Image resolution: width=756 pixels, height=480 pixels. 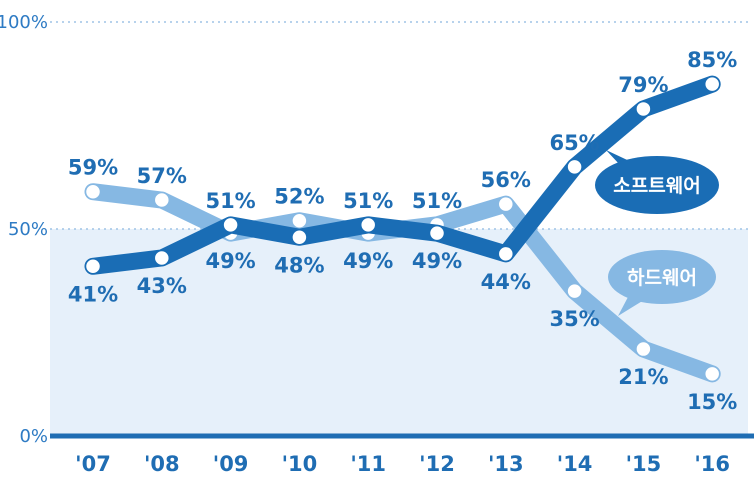 I want to click on software-callout: 소프트웨어, so click(x=657, y=182).